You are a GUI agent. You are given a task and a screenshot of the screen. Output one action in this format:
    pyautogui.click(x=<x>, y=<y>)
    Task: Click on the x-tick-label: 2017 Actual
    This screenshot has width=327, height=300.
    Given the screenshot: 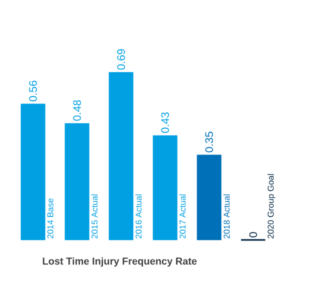 What is the action you would take?
    pyautogui.click(x=182, y=216)
    